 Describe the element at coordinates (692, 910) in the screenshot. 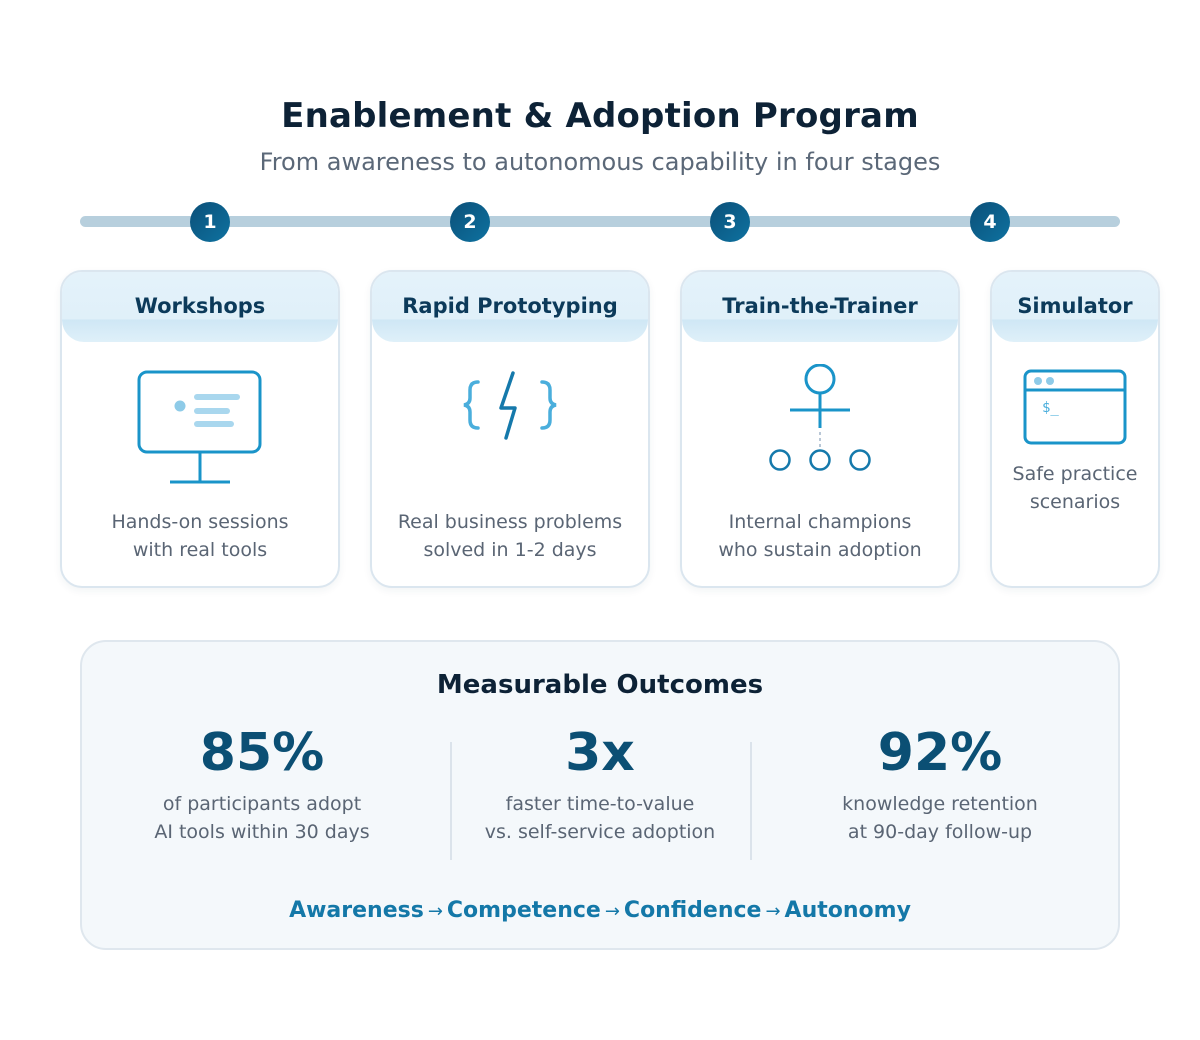

I see `journey-stage-confidence: Confidence` at that location.